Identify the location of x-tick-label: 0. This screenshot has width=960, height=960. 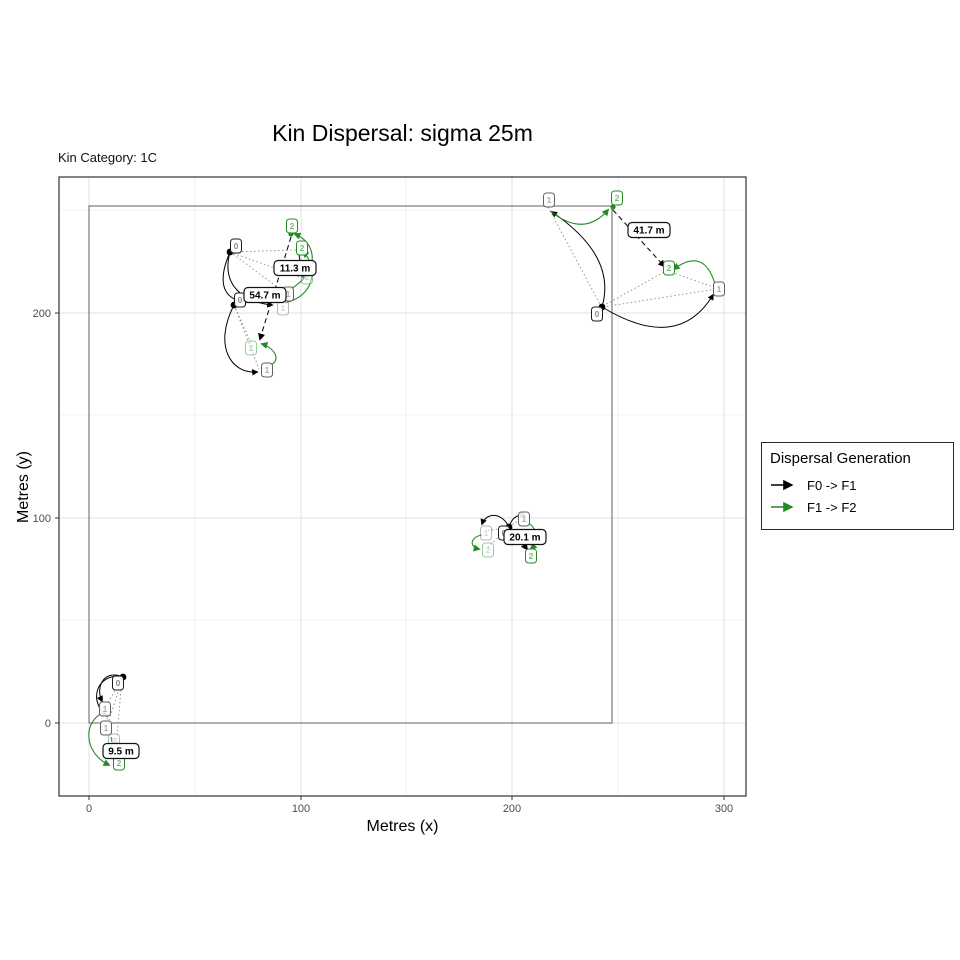
(89, 809).